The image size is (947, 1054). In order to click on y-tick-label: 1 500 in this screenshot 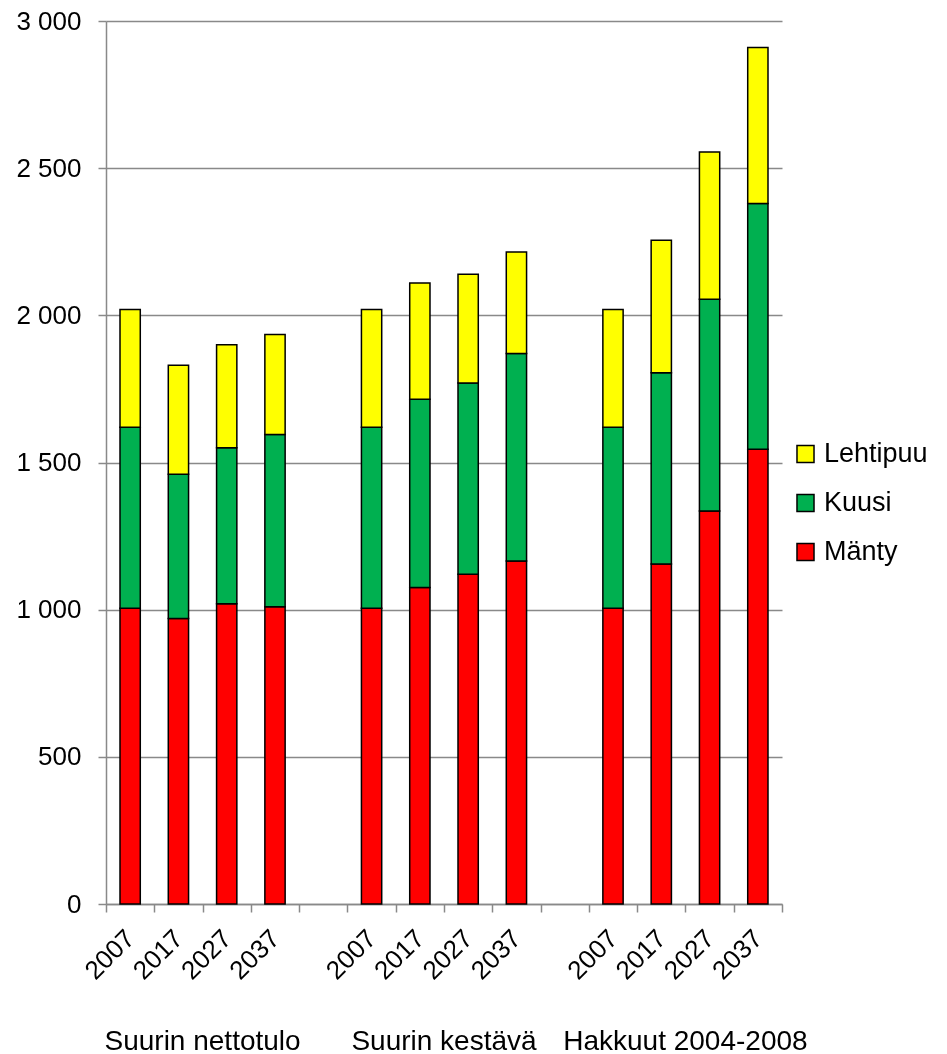, I will do `click(49, 462)`.